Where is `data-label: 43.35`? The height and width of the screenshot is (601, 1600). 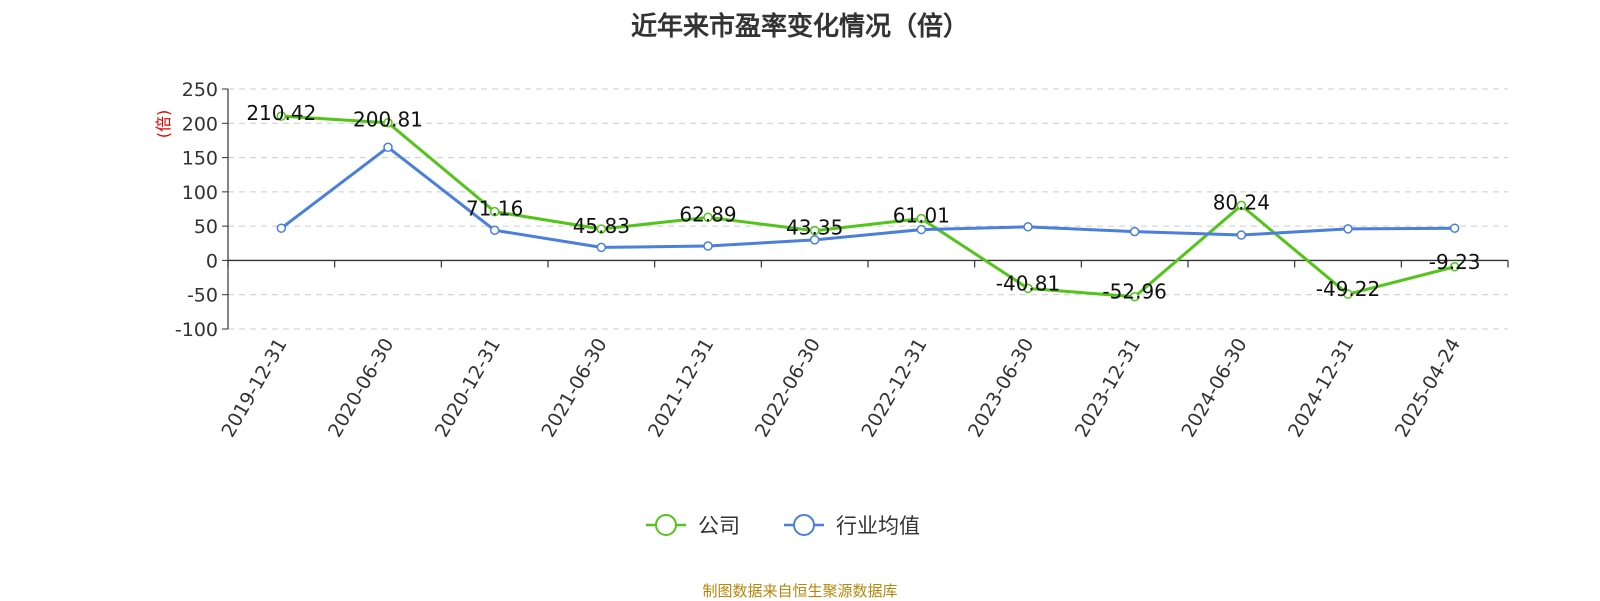
data-label: 43.35 is located at coordinates (814, 228).